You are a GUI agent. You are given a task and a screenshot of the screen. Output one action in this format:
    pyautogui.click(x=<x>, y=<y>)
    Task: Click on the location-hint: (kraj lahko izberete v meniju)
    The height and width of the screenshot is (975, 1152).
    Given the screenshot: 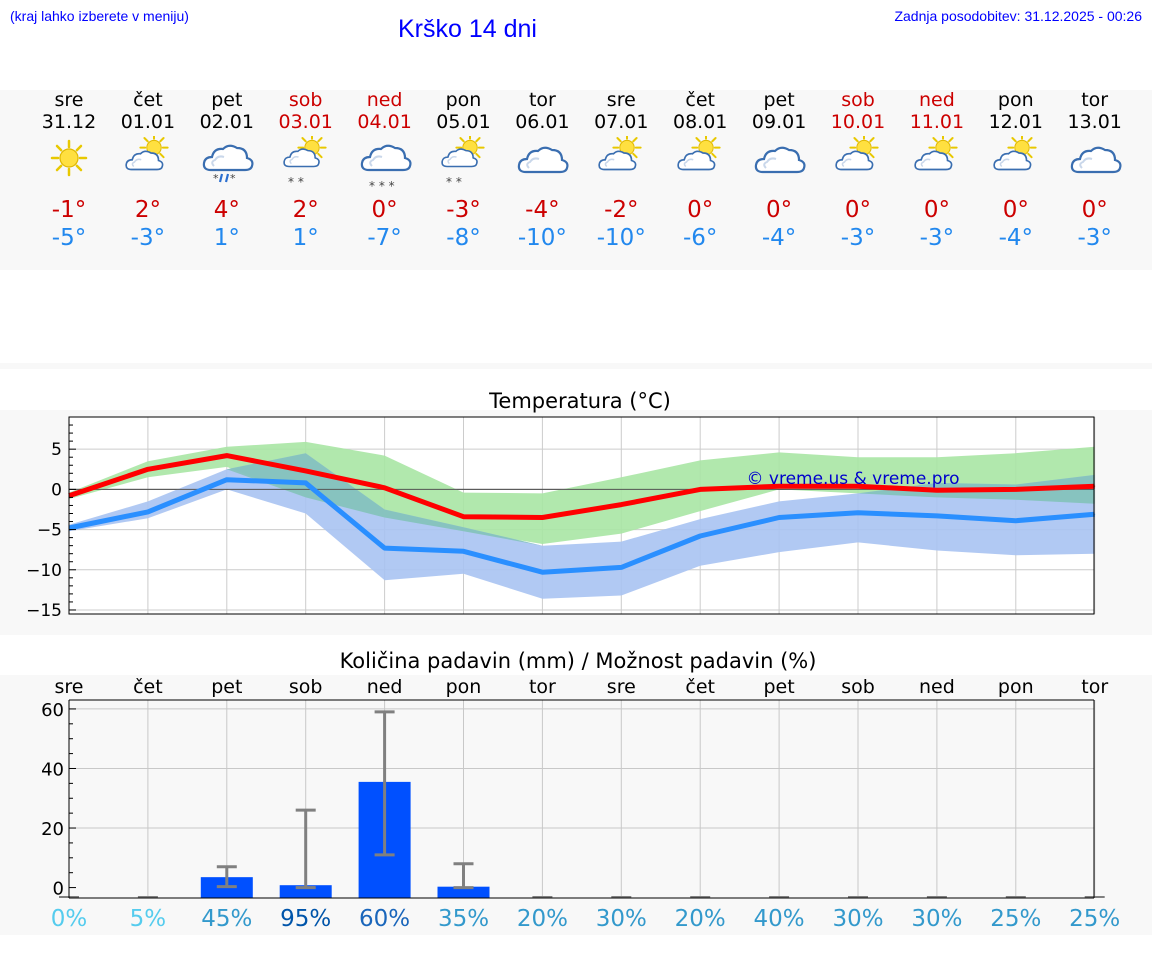 What is the action you would take?
    pyautogui.click(x=99, y=16)
    